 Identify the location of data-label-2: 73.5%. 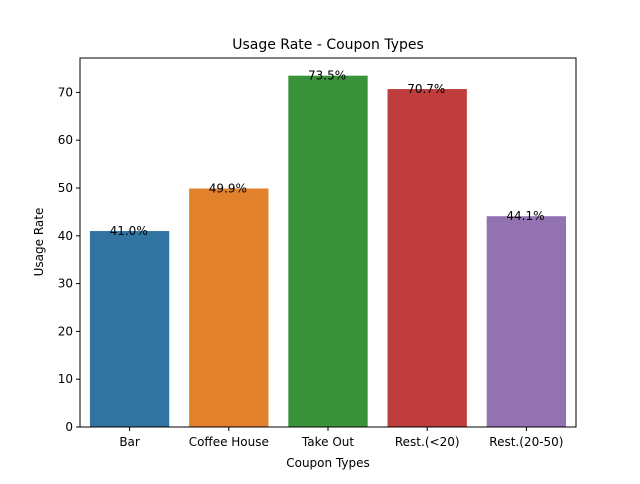
(327, 76).